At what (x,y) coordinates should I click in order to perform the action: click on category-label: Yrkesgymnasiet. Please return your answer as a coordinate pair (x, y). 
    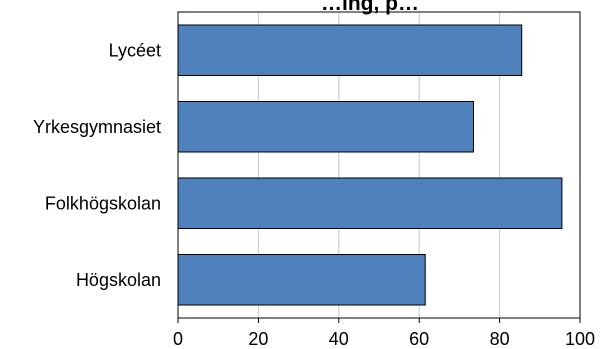
    Looking at the image, I should click on (97, 127).